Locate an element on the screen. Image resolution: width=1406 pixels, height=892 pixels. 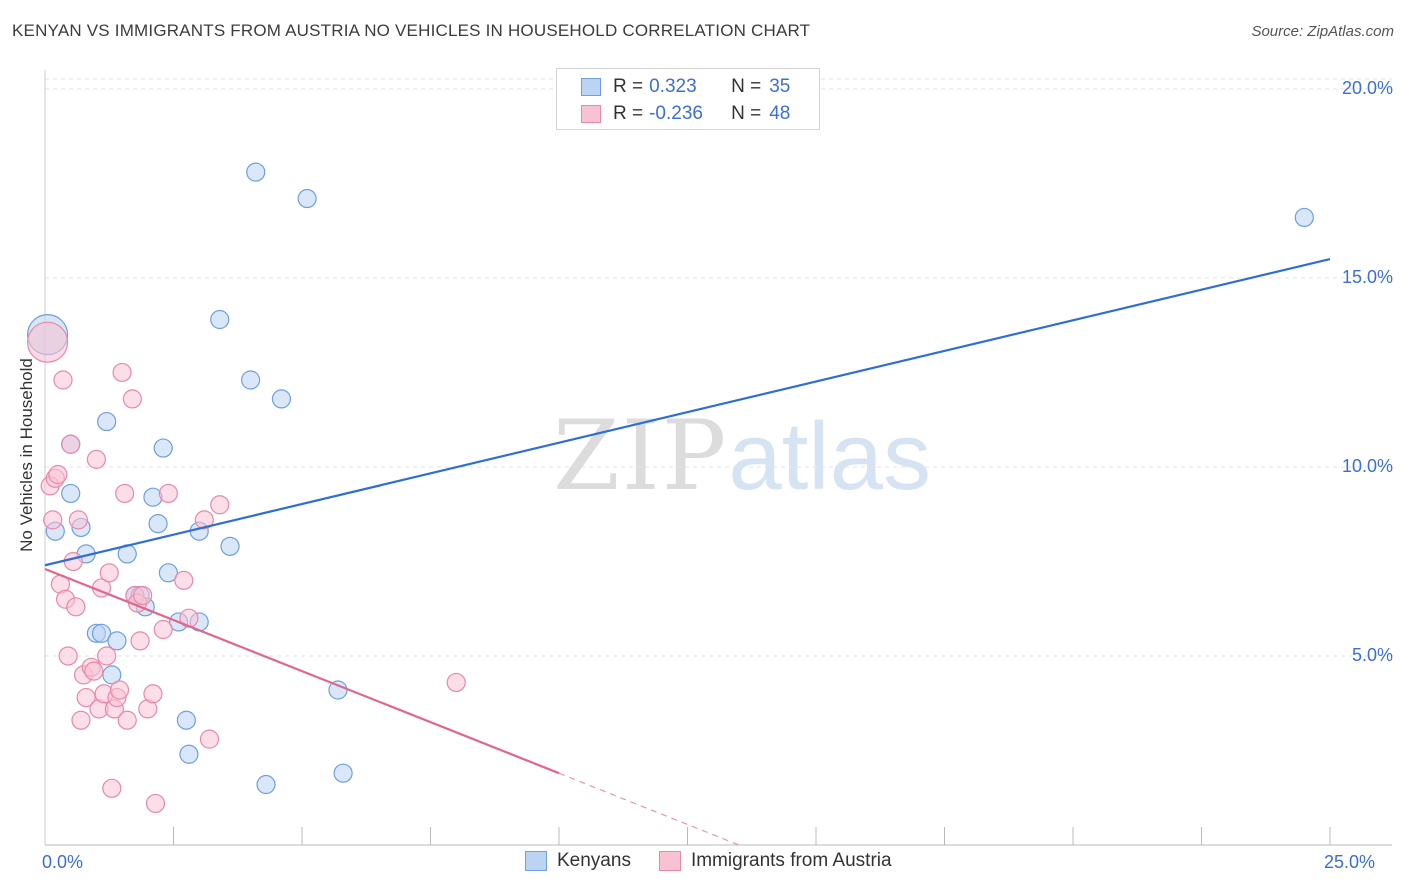
trend-line-austria is located at coordinates (302, 671).